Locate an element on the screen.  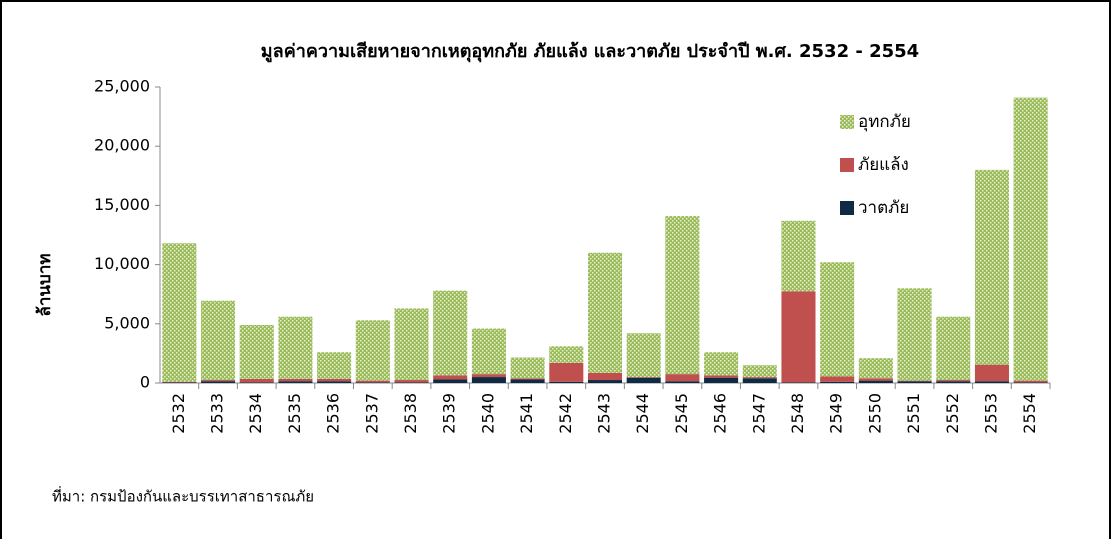
y-tick-label: 15,000 is located at coordinates (122, 204).